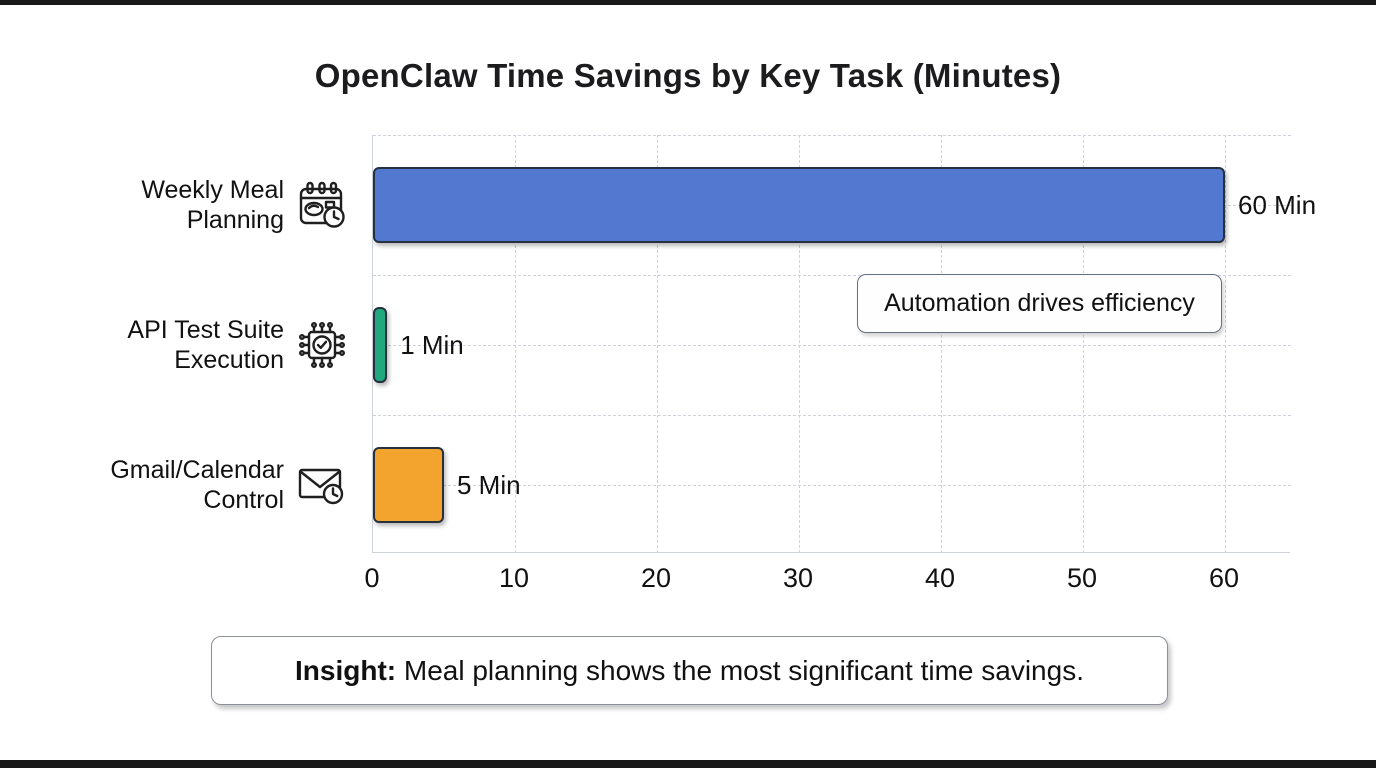 This screenshot has height=768, width=1376. I want to click on bar-row-api-test: 1 Min, so click(832, 345).